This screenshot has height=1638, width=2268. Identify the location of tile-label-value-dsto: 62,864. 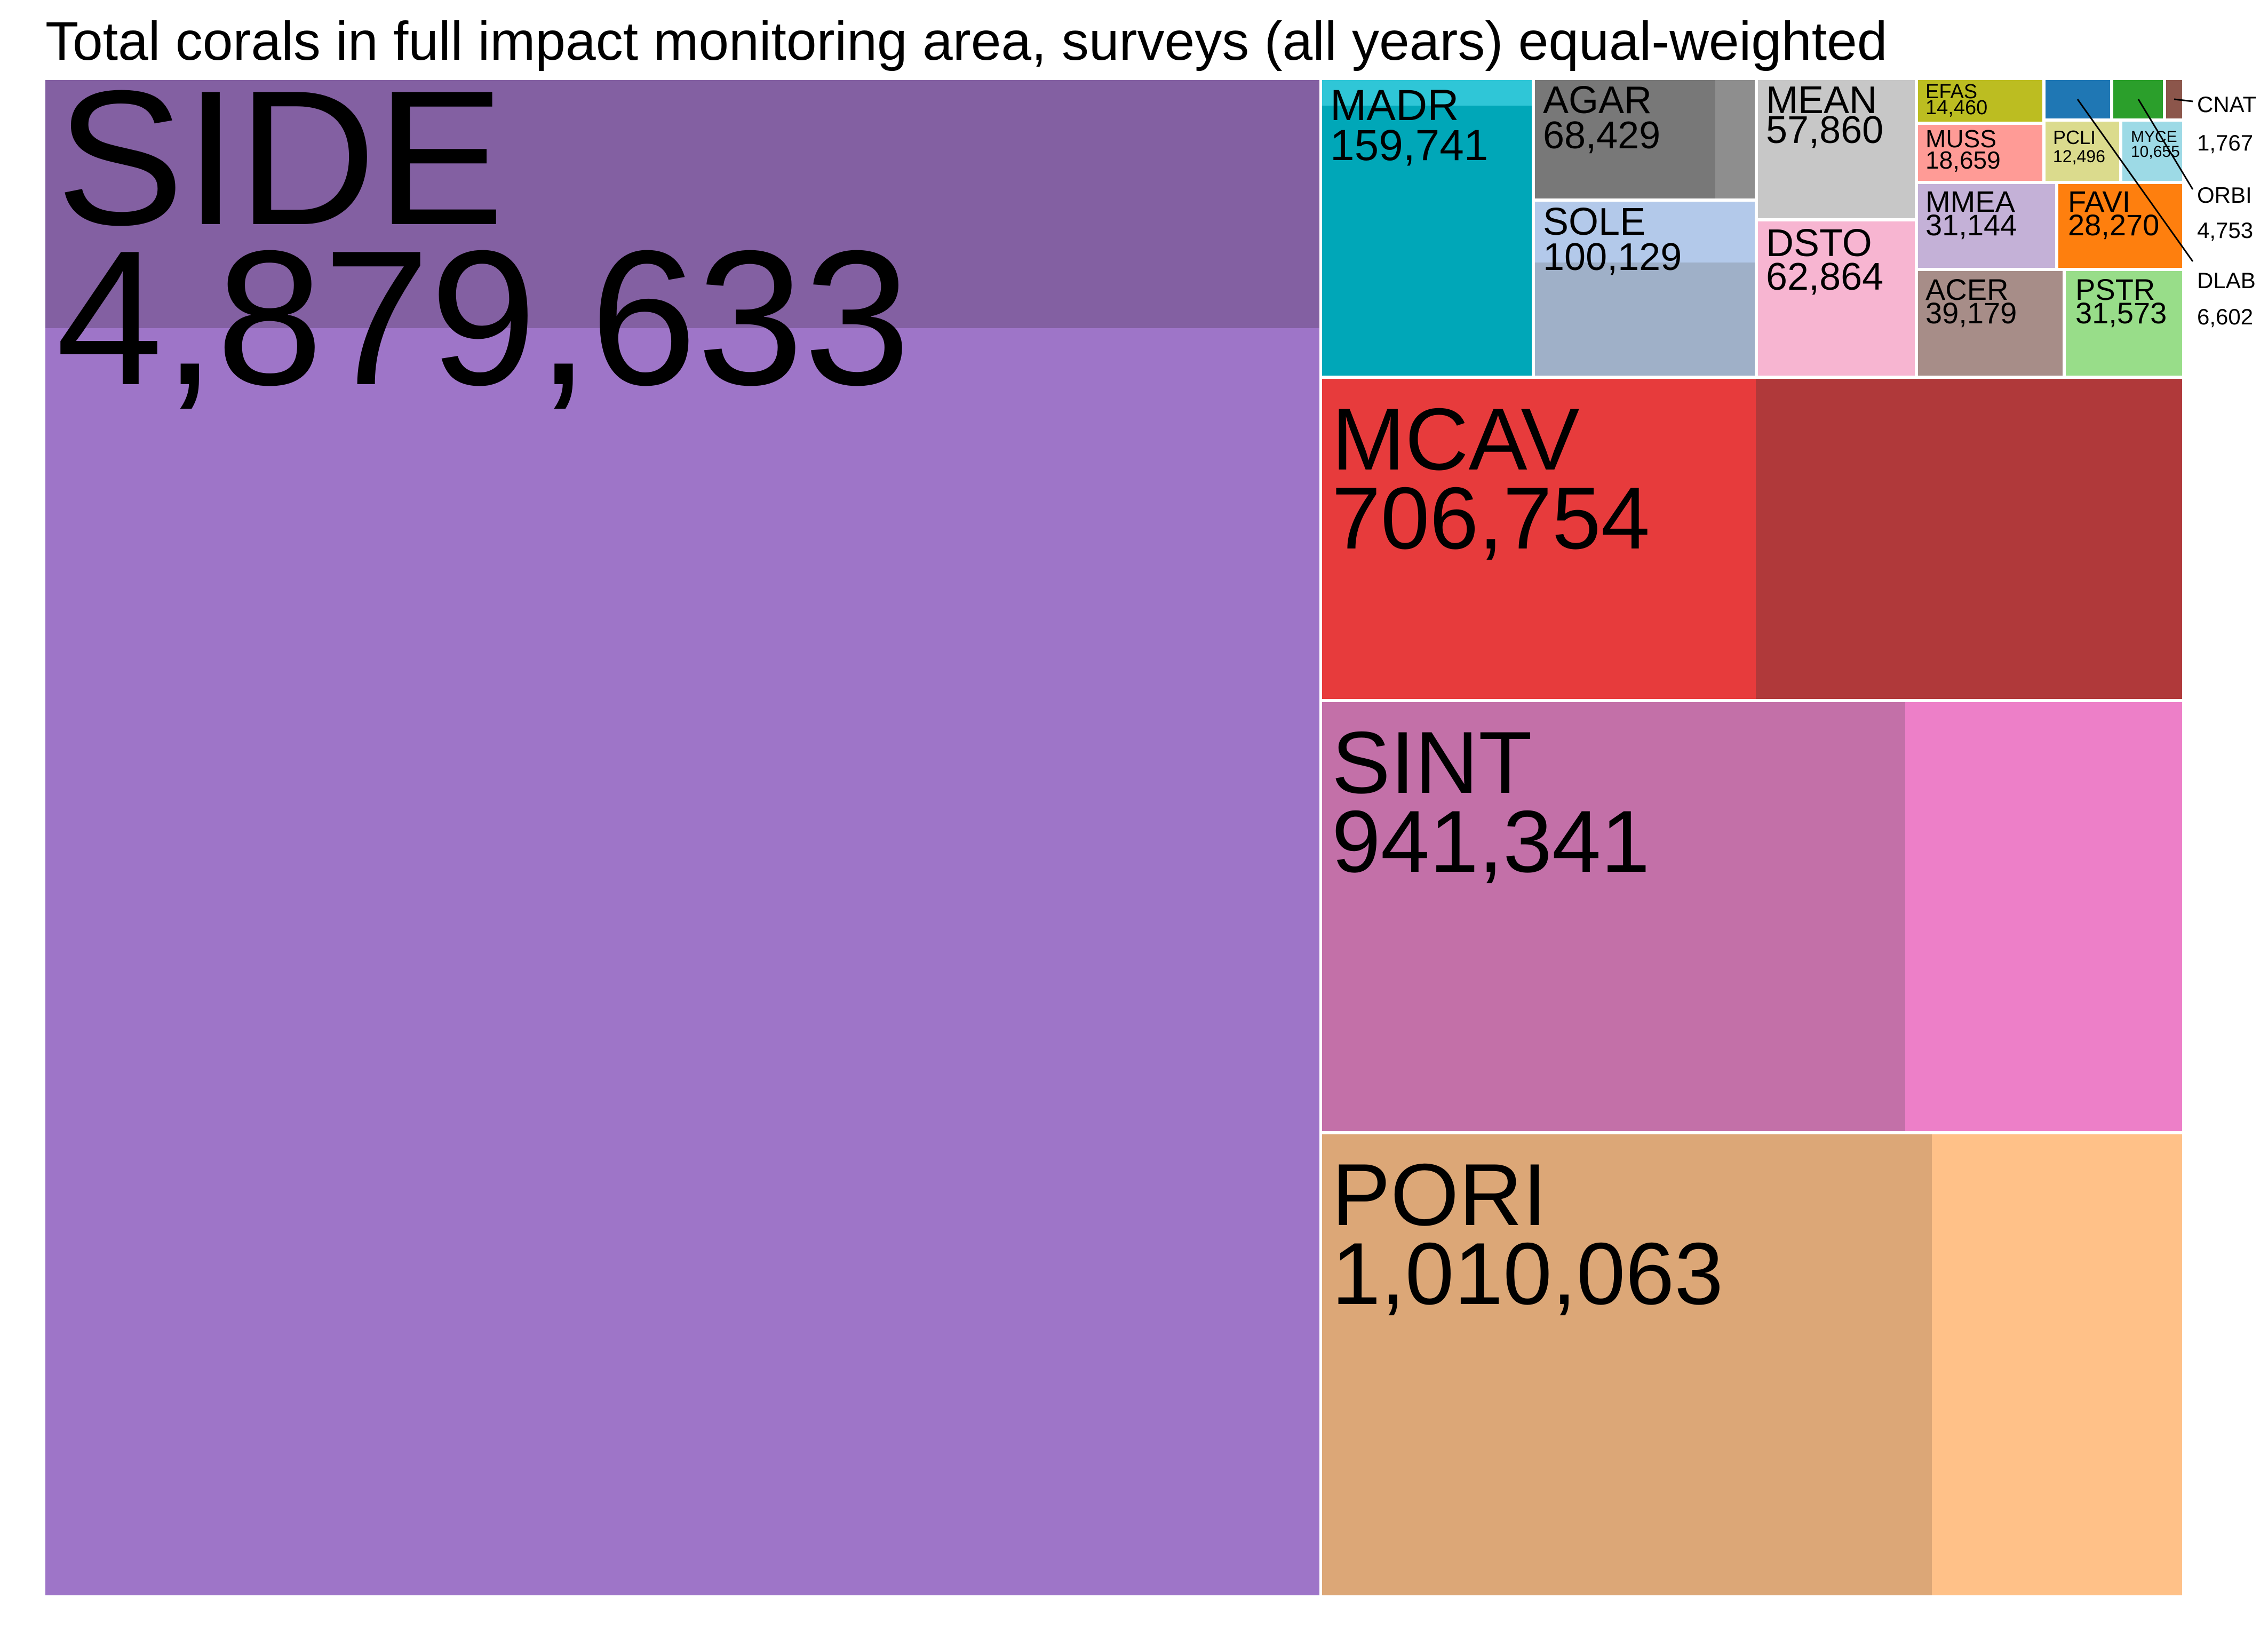
(1825, 277).